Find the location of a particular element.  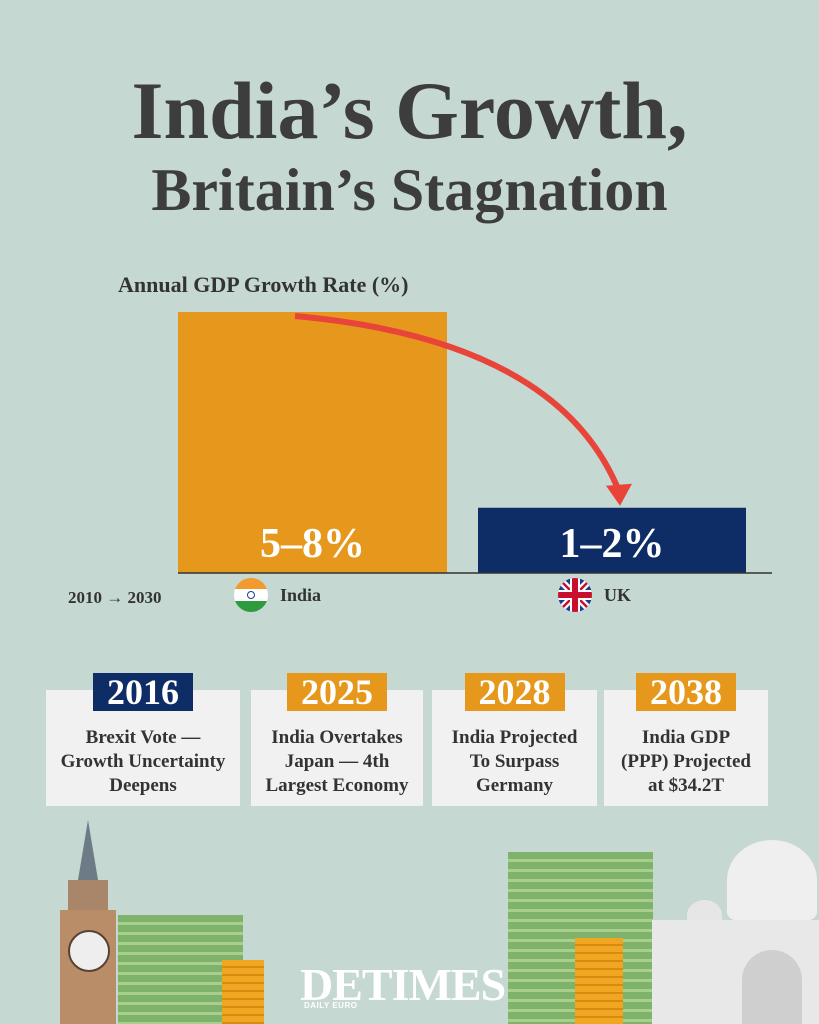

timeline-text-line: India GDP is located at coordinates (686, 737).